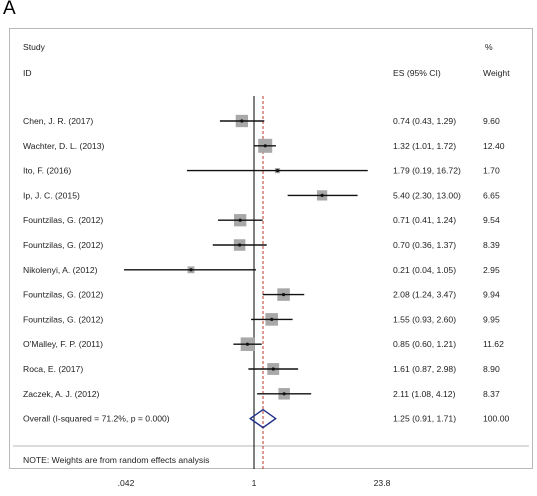 This screenshot has width=537, height=496. Describe the element at coordinates (63, 344) in the screenshot. I see `study-label: O'Malley, F. P. (2011)` at that location.